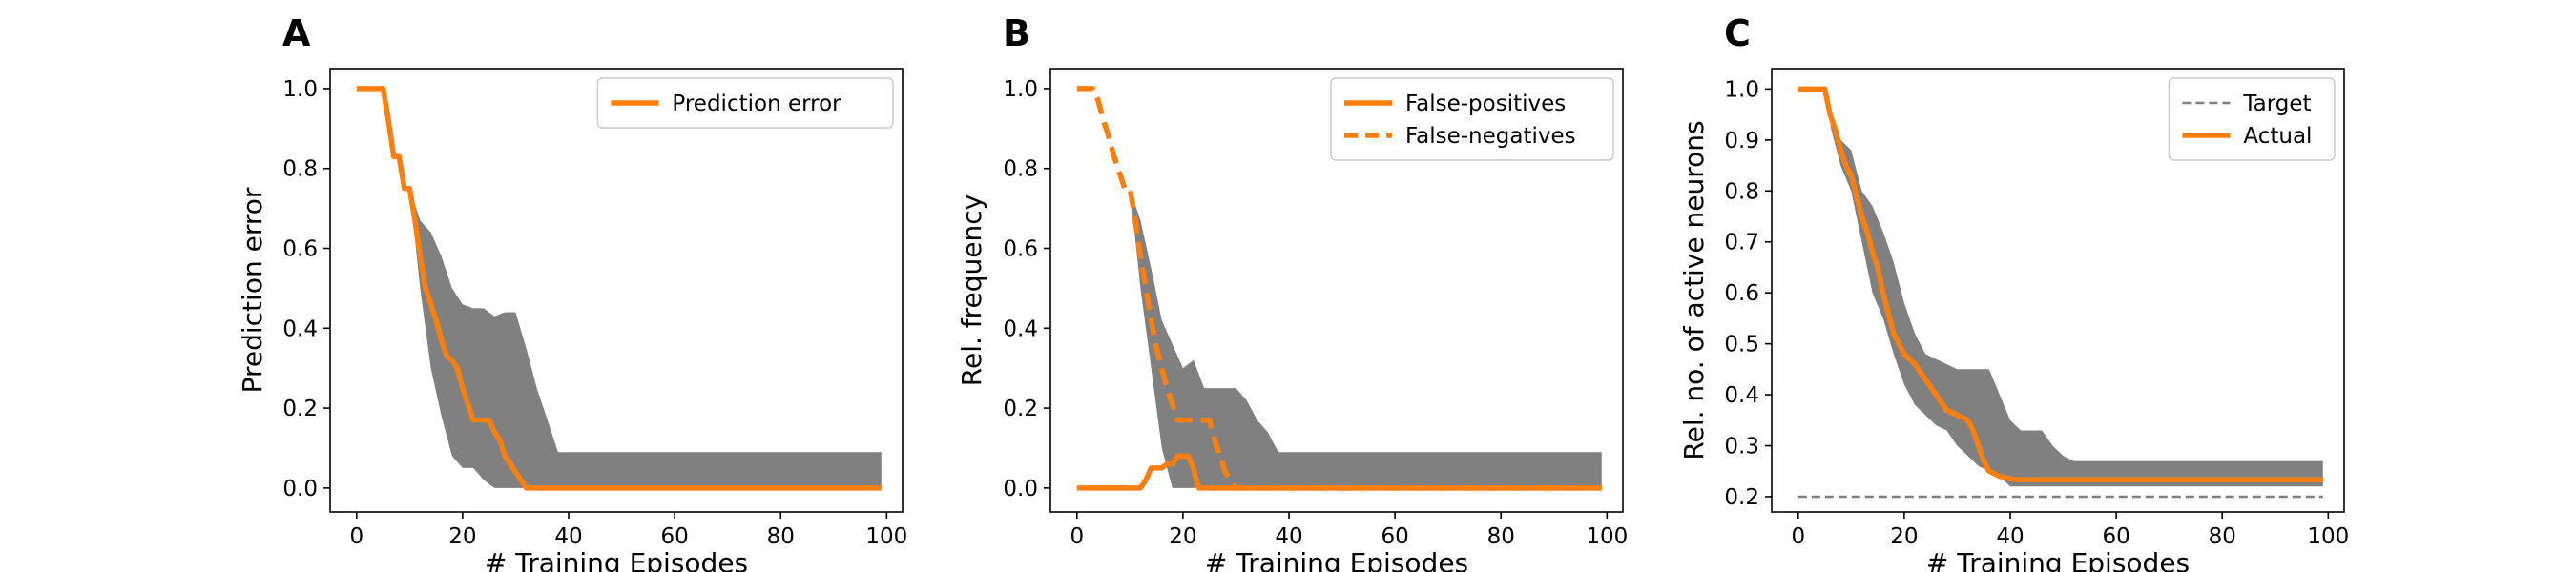 Image resolution: width=2576 pixels, height=572 pixels. I want to click on legend: Prediction error, so click(745, 103).